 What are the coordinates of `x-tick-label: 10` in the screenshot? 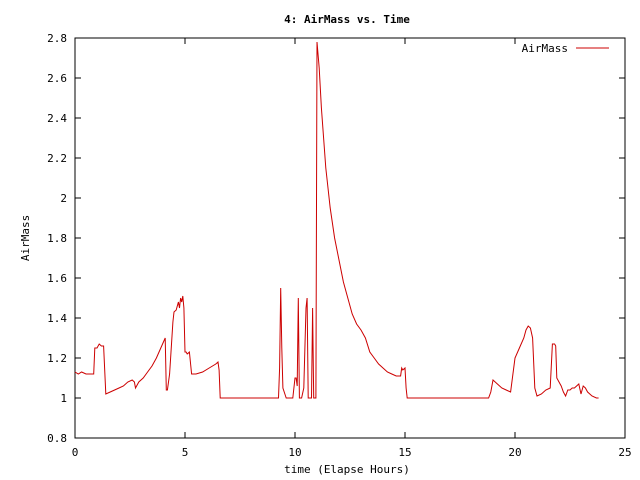 It's located at (294, 452).